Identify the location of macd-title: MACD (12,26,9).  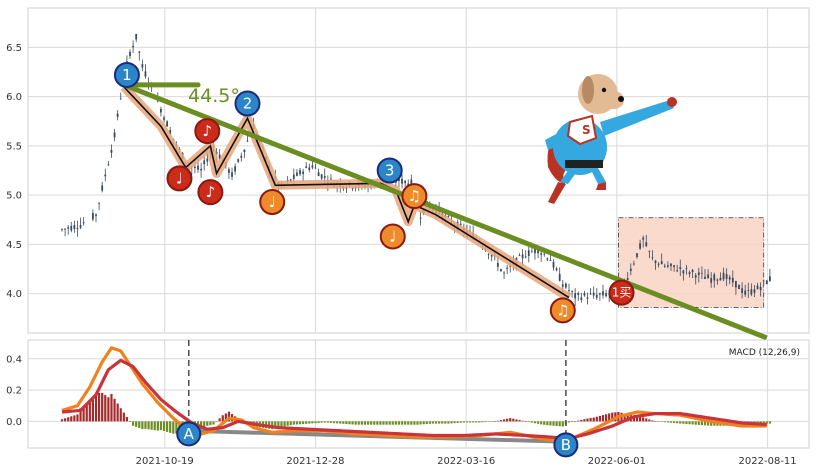
(764, 353).